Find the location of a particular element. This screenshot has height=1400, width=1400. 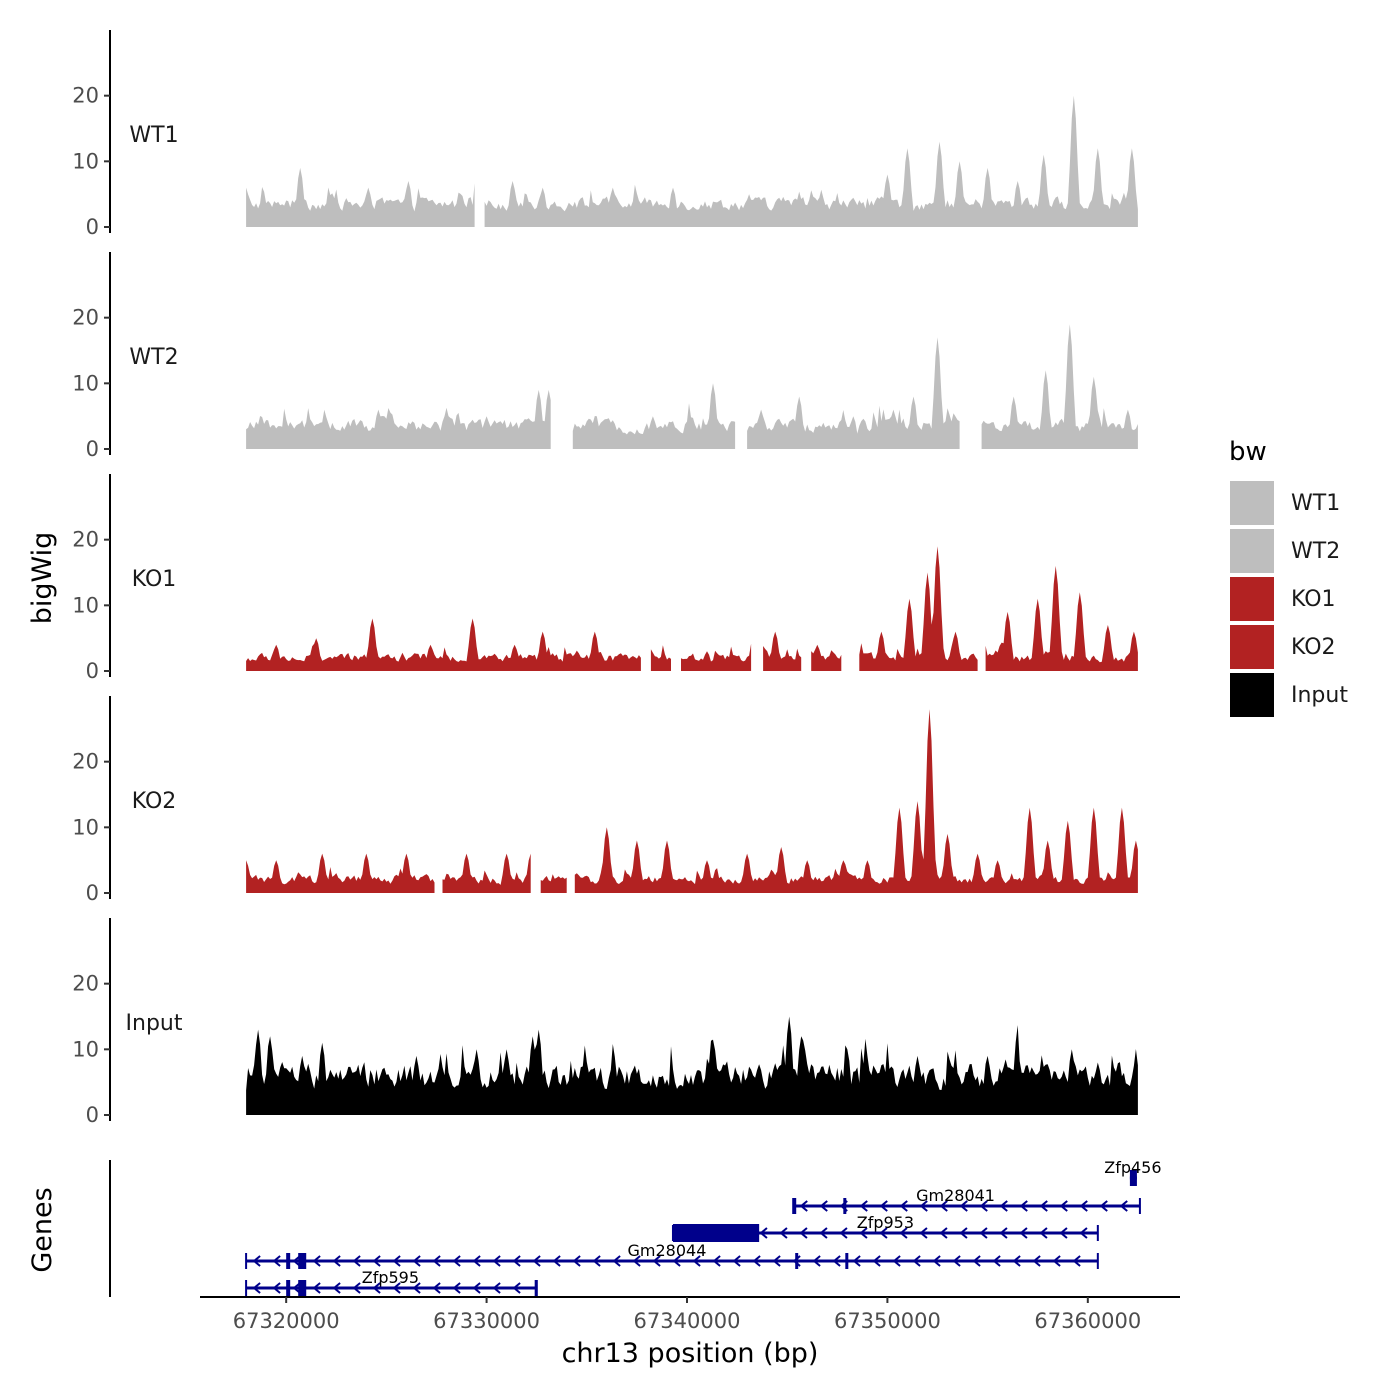

legend-swatch-ko1 is located at coordinates (1252, 599).